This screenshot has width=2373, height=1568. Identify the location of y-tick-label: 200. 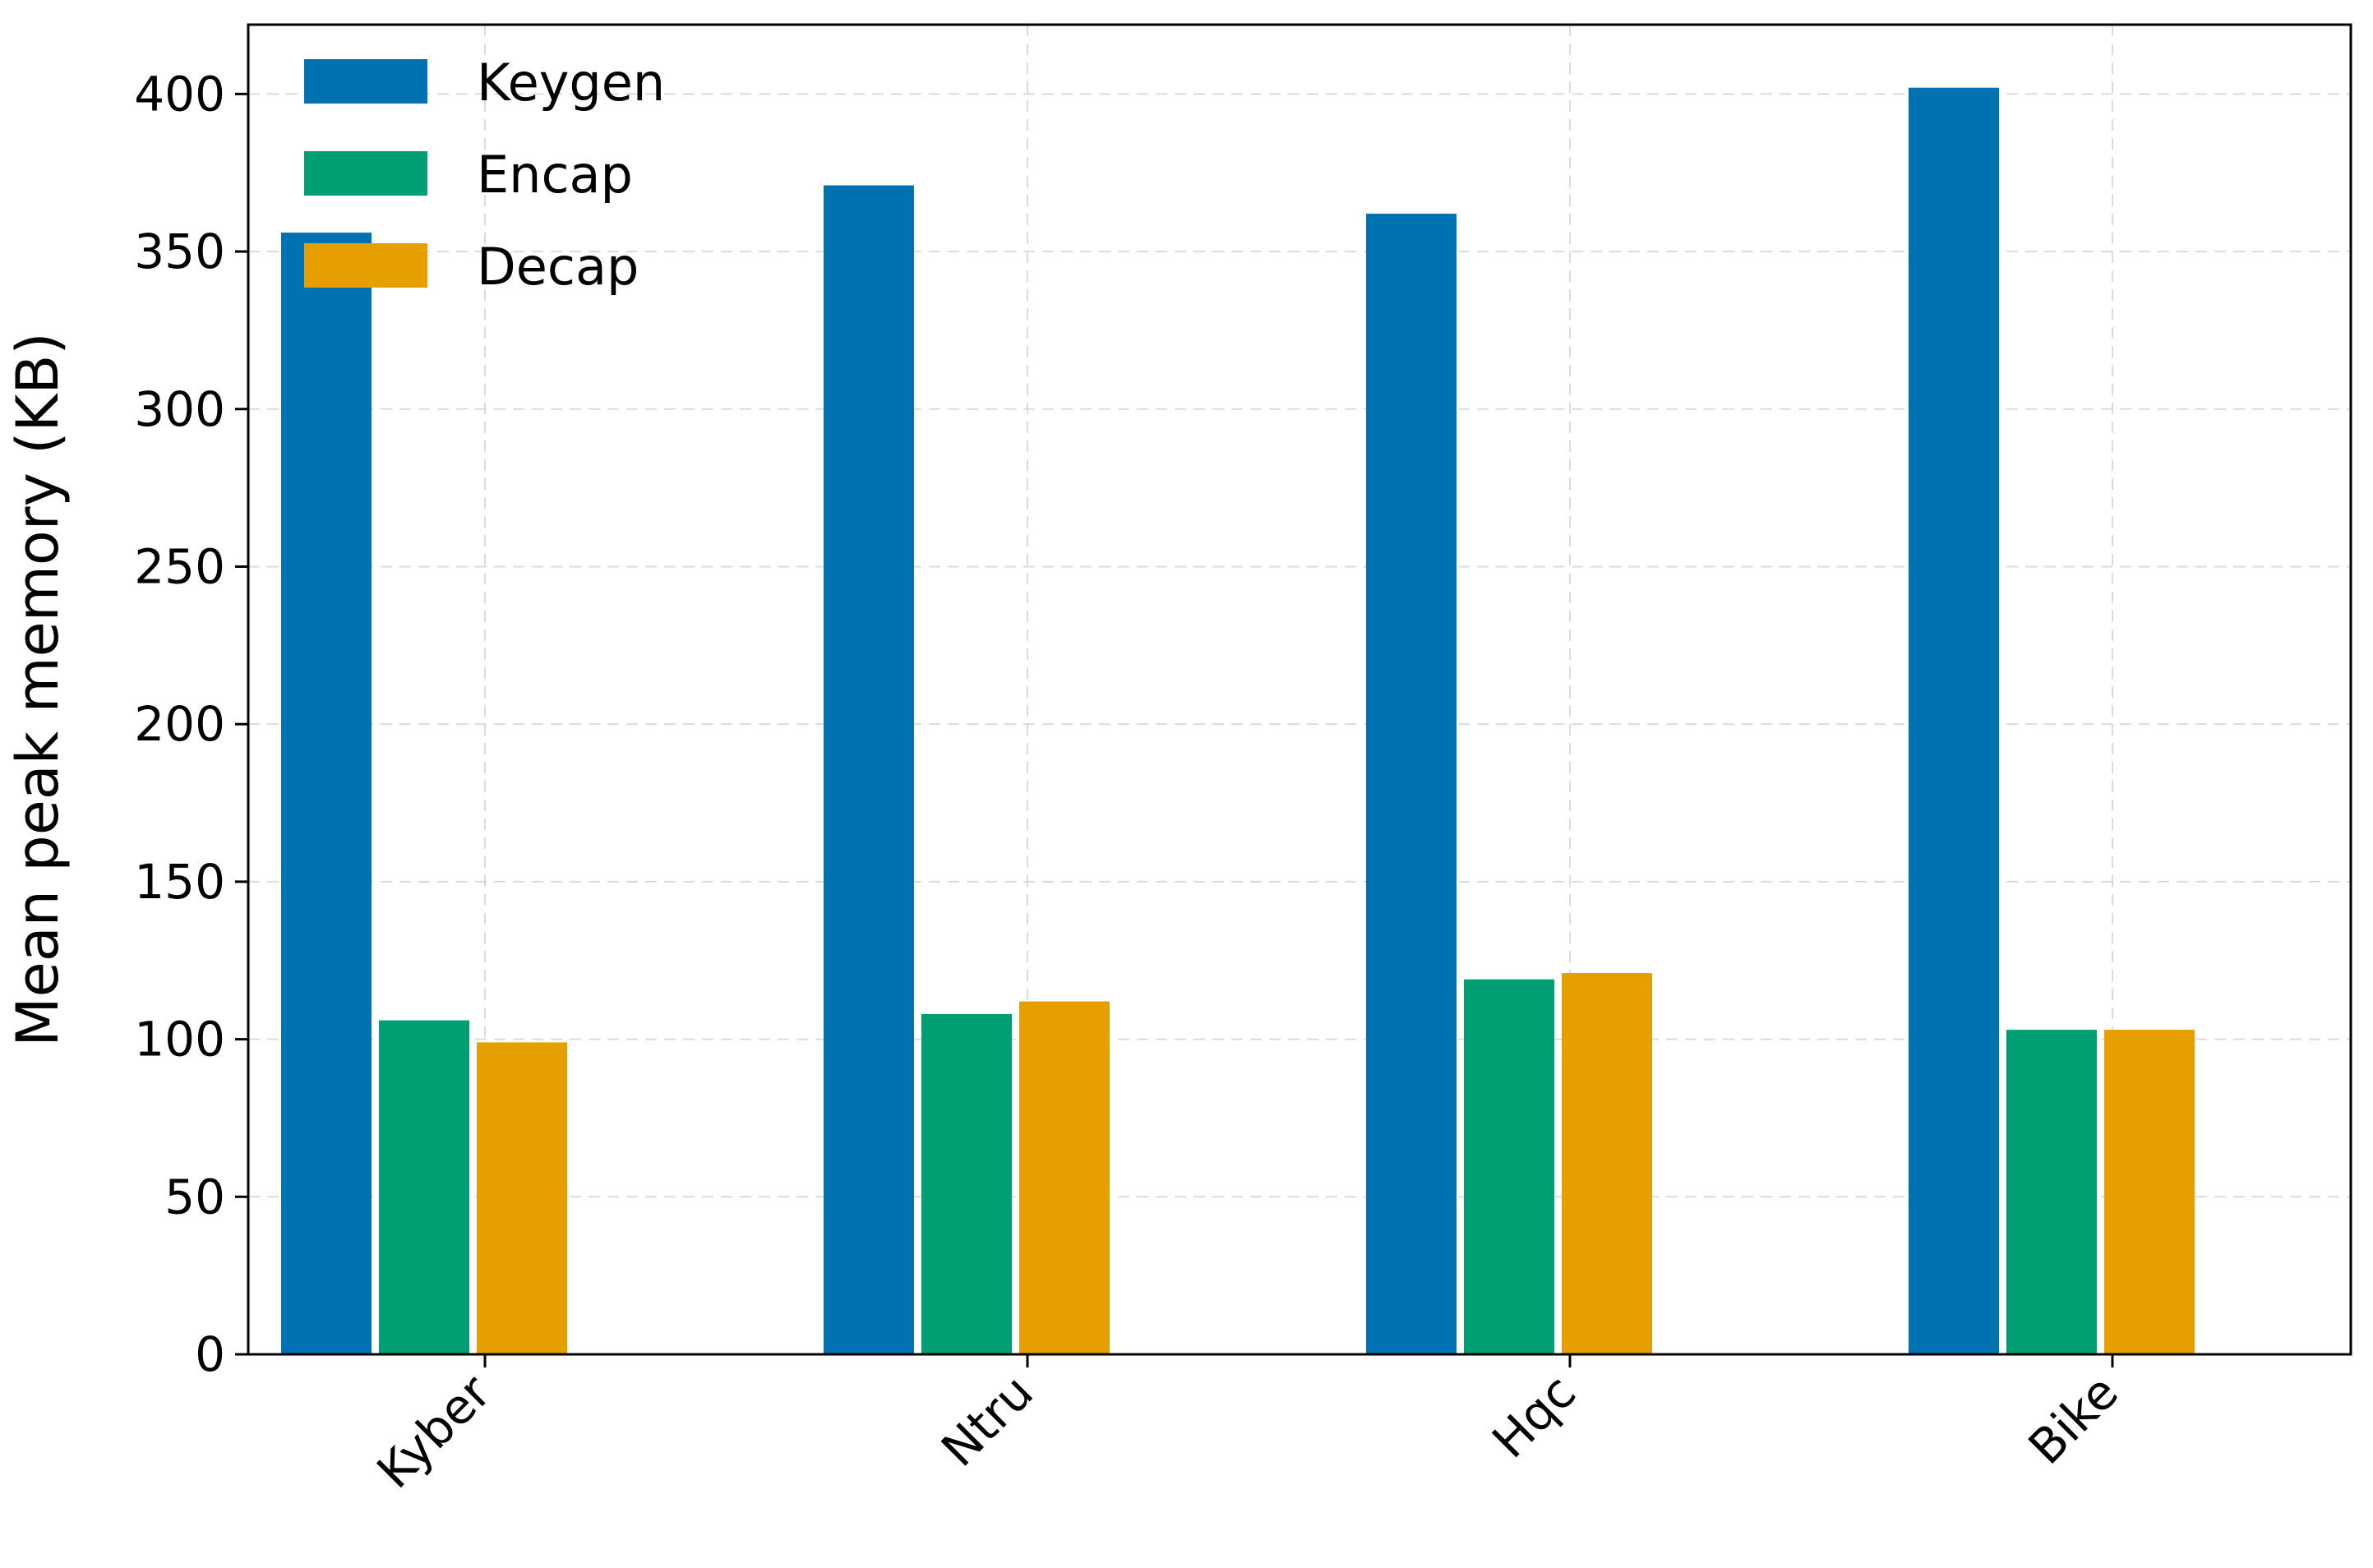
(179, 724).